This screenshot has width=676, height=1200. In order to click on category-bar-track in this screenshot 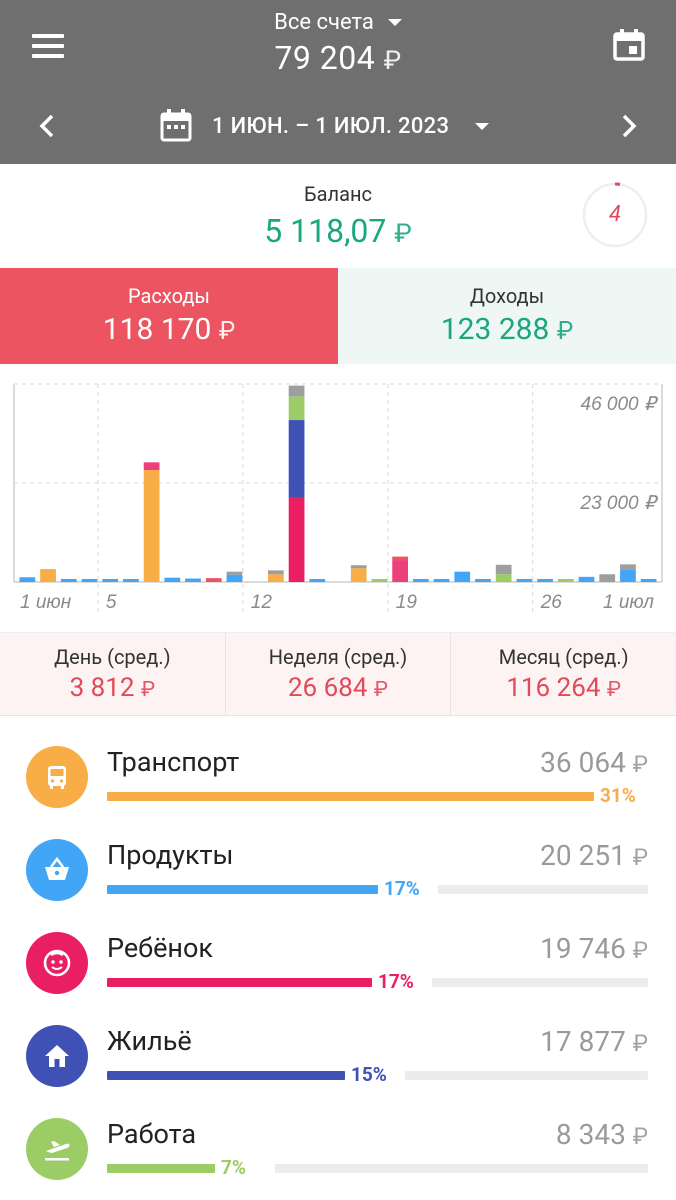, I will do `click(377, 1168)`.